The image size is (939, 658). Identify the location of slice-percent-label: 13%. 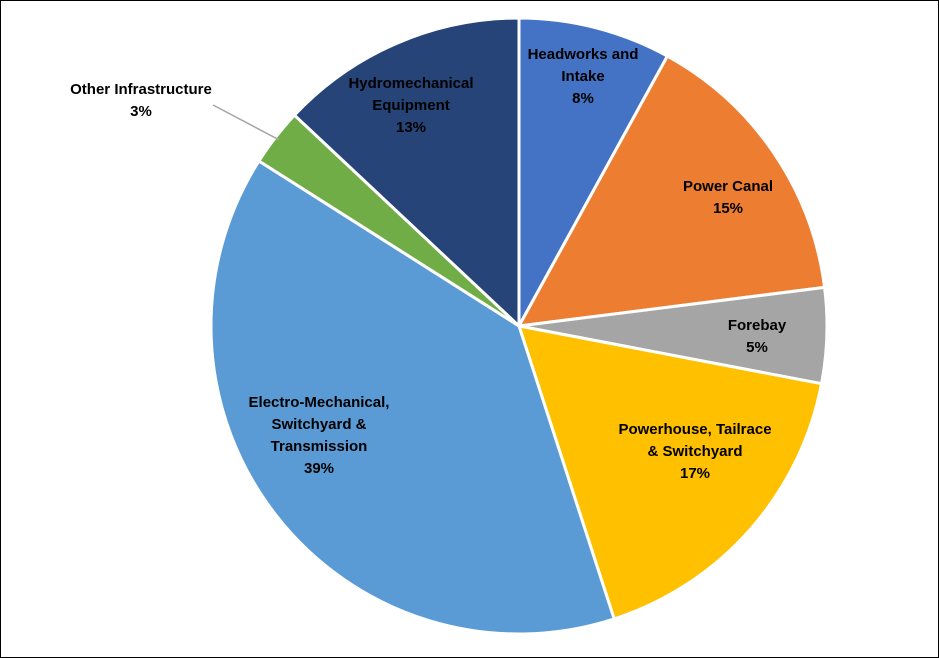
(411, 127).